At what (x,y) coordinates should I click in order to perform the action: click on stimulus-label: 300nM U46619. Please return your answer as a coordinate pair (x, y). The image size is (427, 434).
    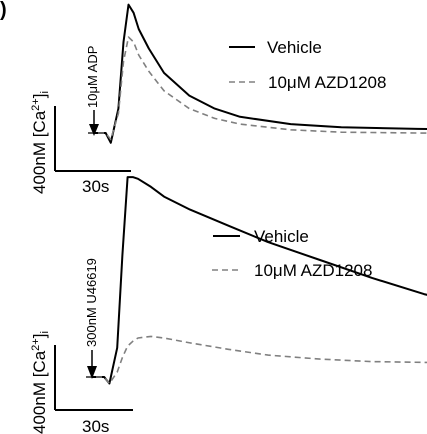
    Looking at the image, I should click on (91, 302).